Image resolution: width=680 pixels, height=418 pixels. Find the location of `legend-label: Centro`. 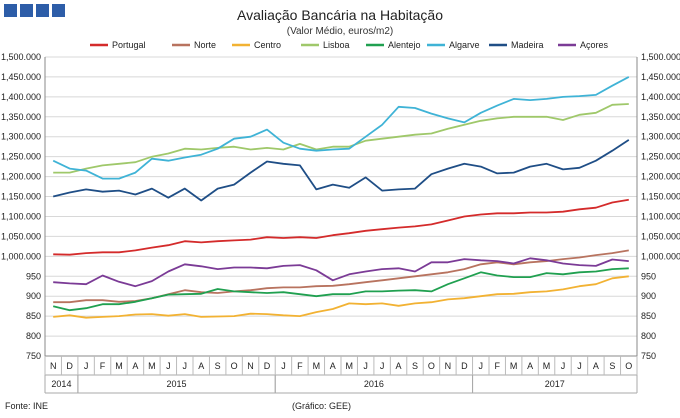

legend-label: Centro is located at coordinates (267, 45).